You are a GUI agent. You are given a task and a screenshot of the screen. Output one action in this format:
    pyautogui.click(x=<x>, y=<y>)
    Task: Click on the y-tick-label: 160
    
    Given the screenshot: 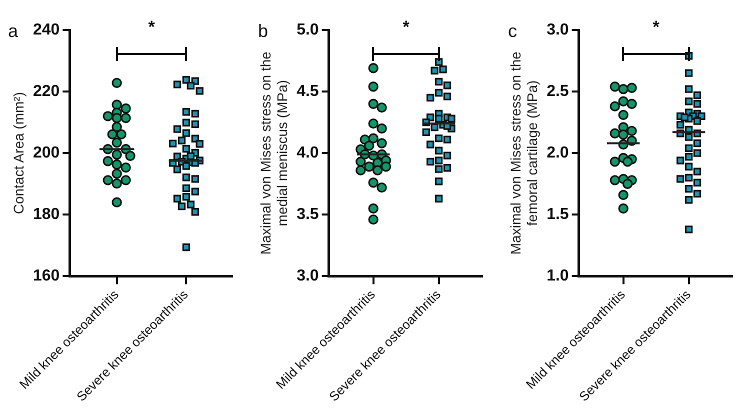 What is the action you would take?
    pyautogui.click(x=46, y=276)
    